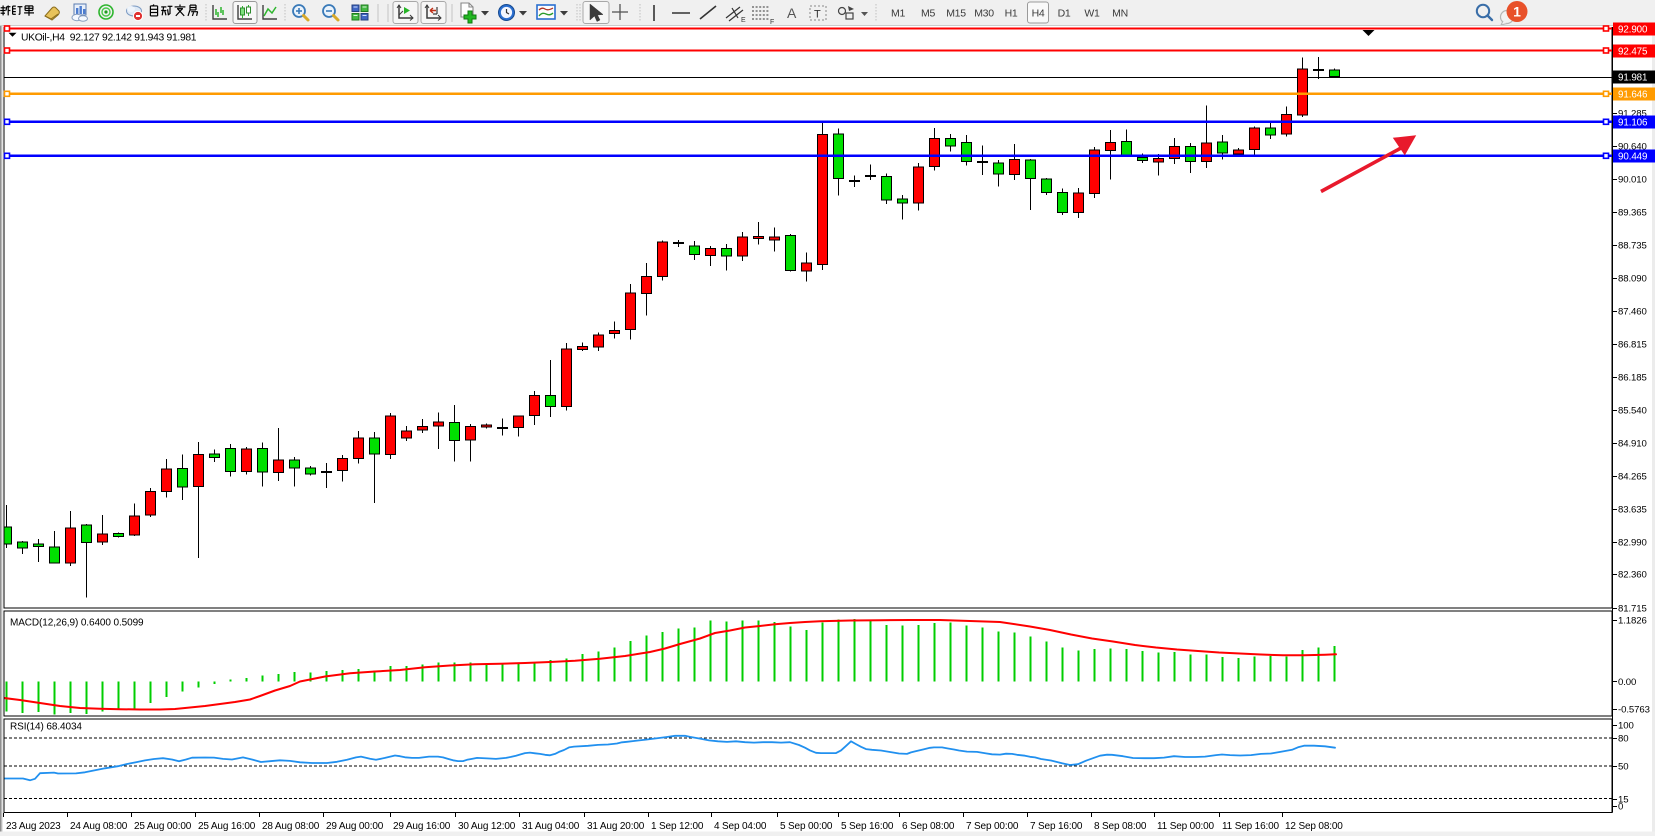 This screenshot has height=836, width=1655. I want to click on svg-text: 85.540, so click(1632, 411).